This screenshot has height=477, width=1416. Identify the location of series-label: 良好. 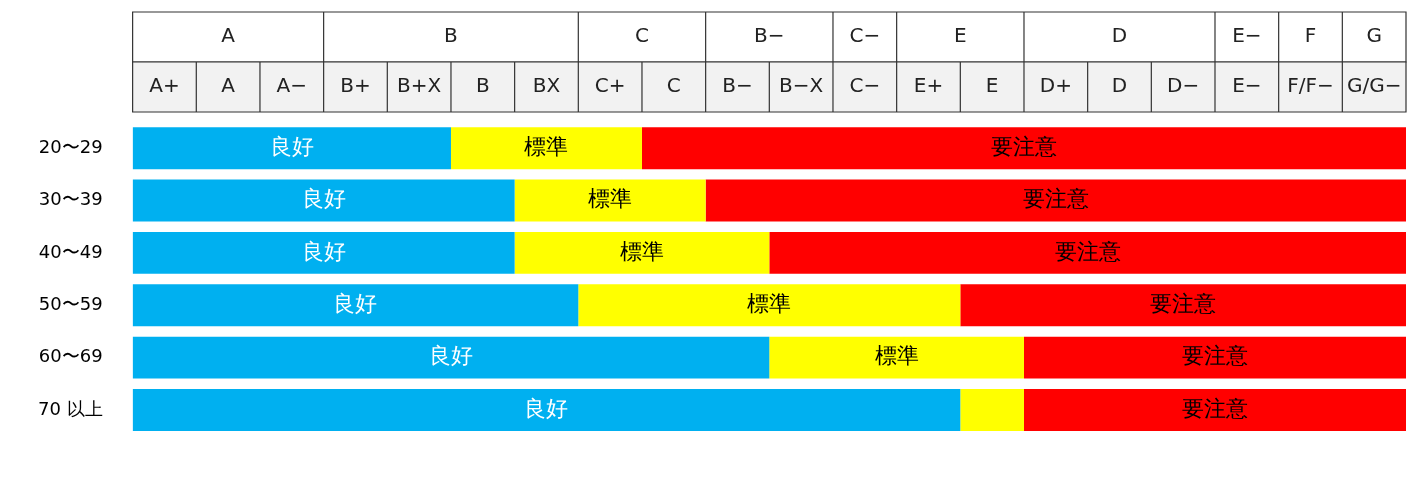
(291, 146).